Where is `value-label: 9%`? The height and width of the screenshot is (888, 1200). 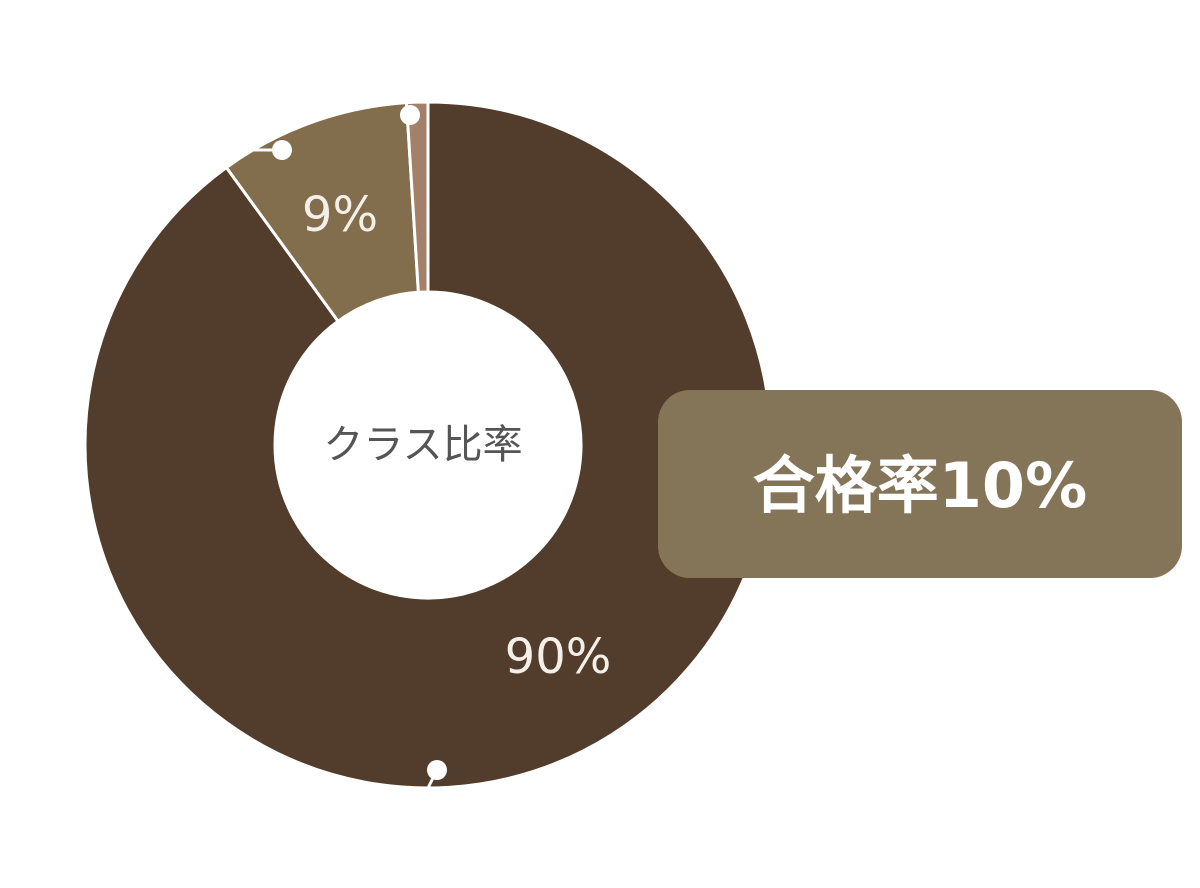
value-label: 9% is located at coordinates (340, 215).